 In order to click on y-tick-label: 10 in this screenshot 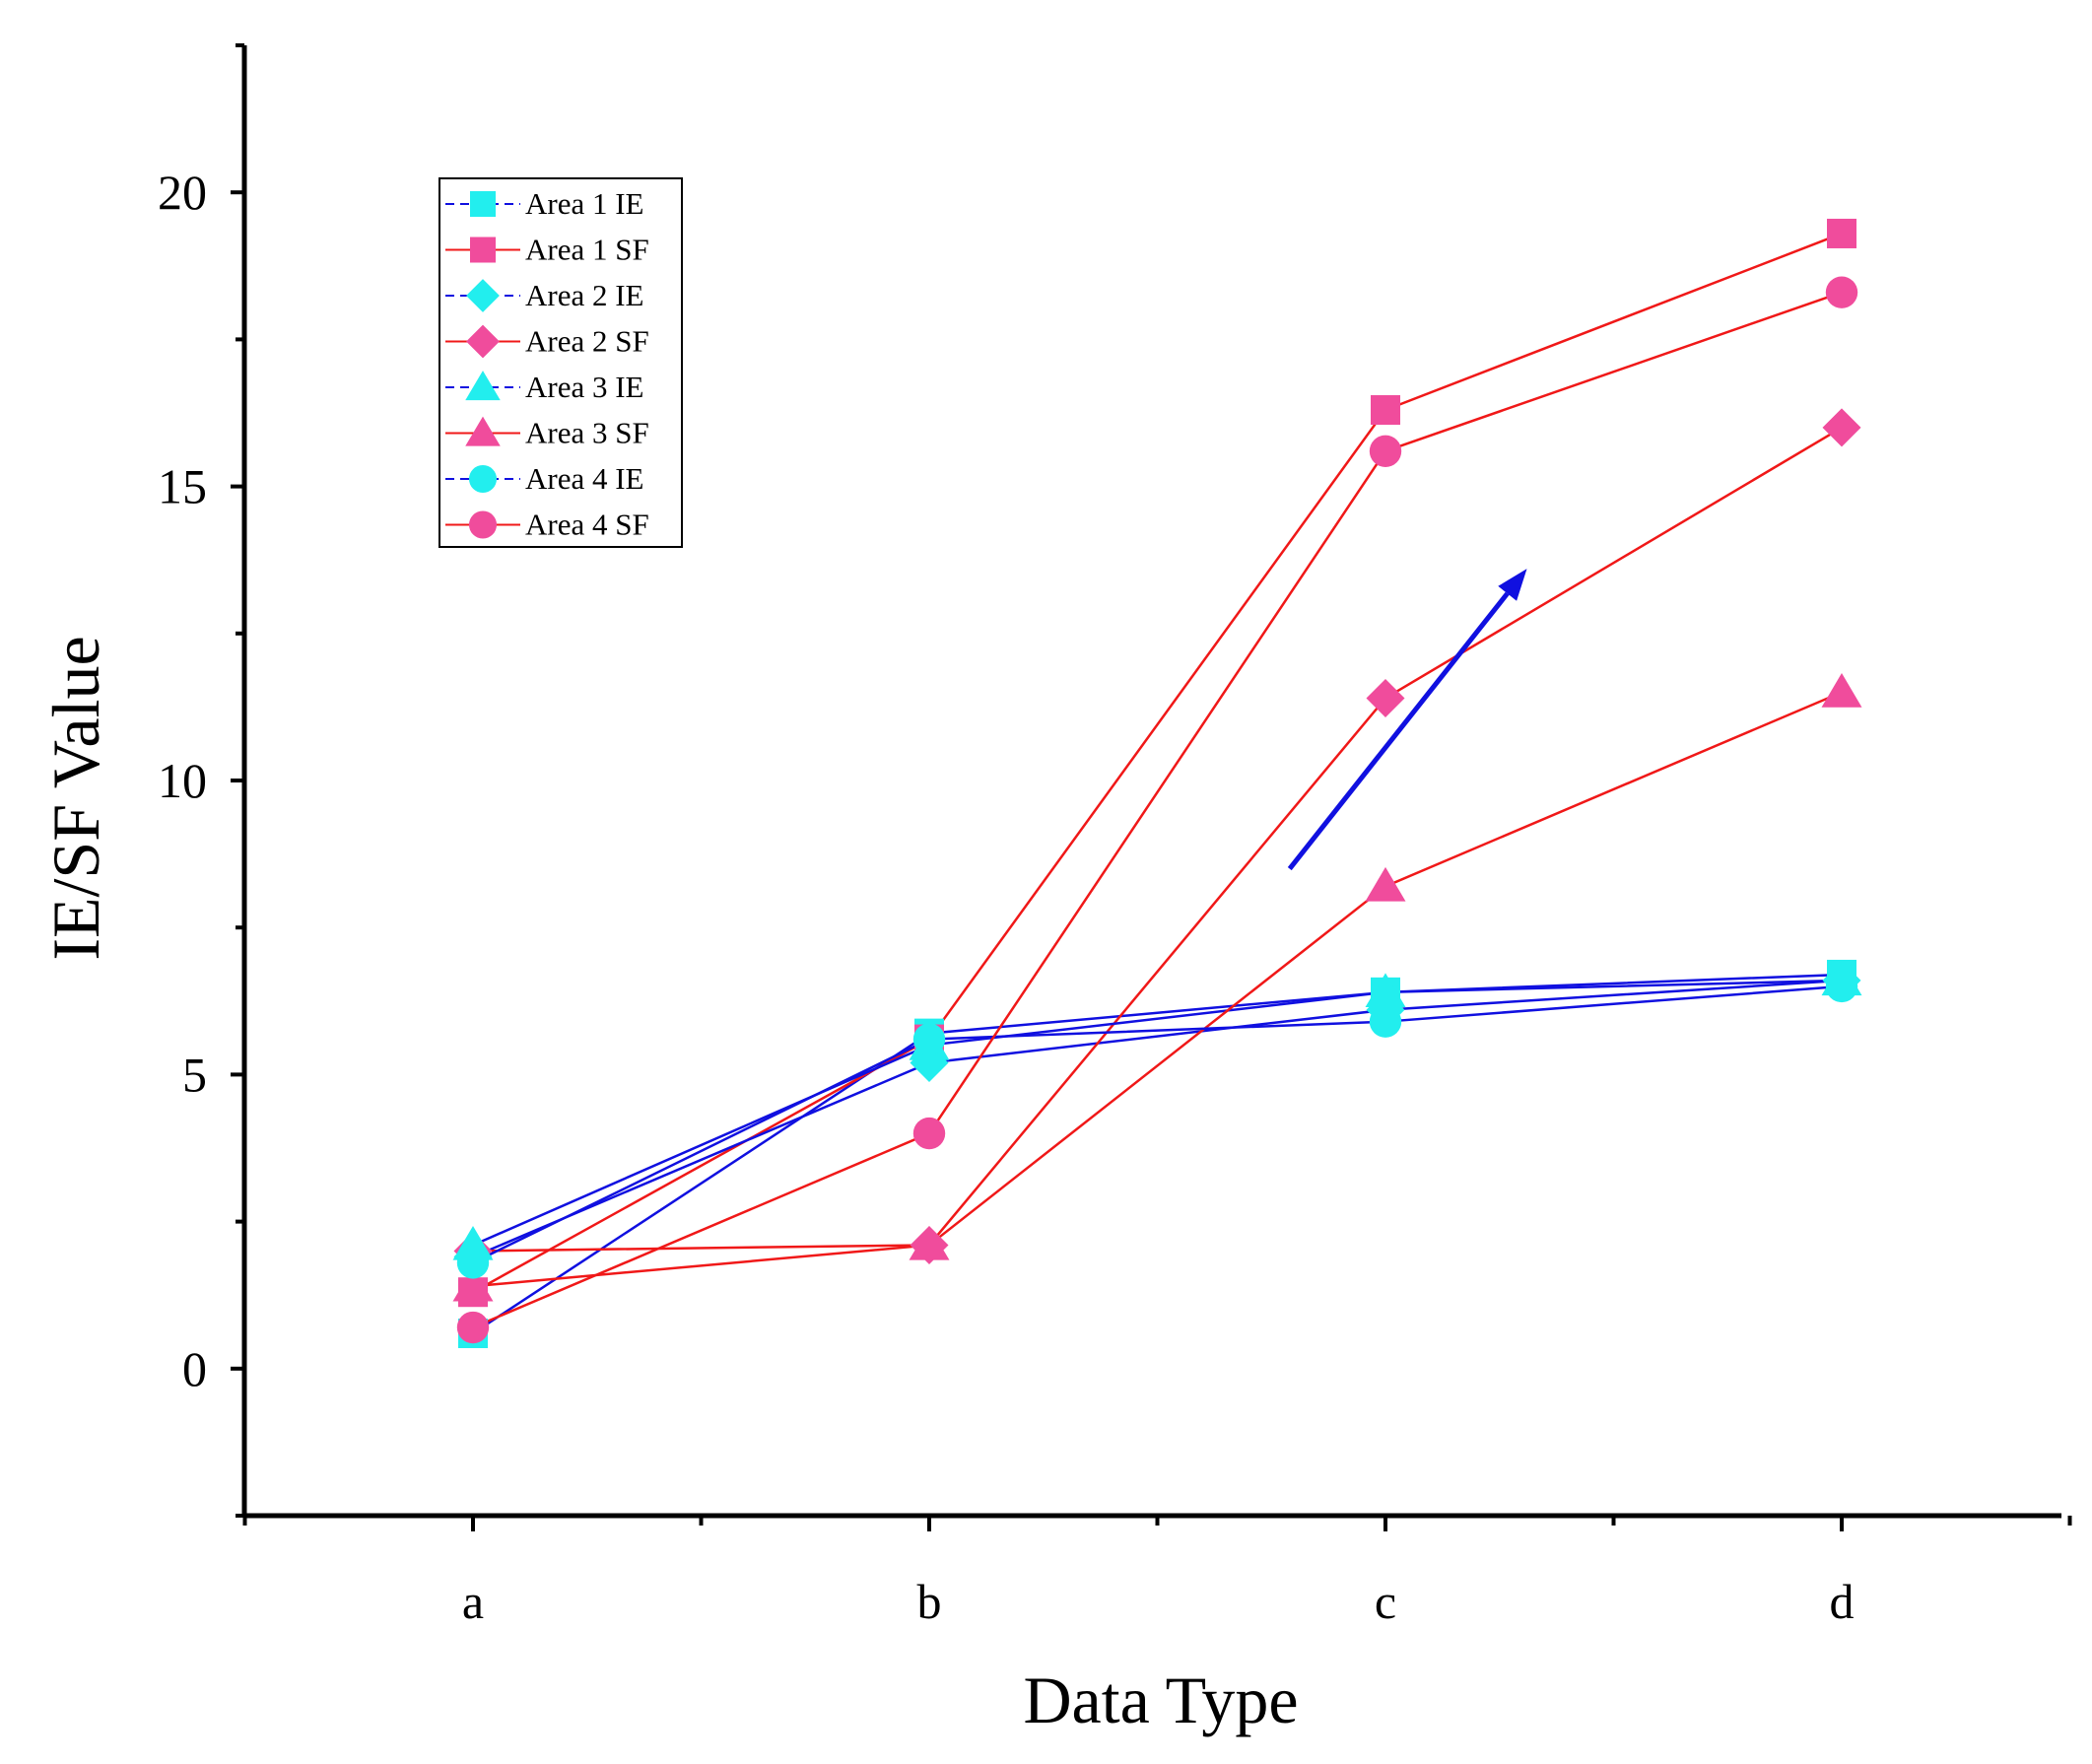, I will do `click(183, 780)`.